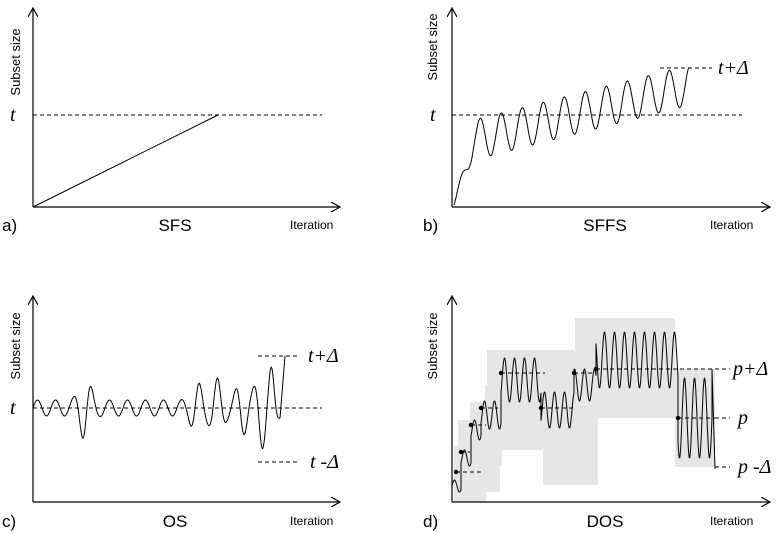 This screenshot has height=534, width=780. I want to click on method-name: OS, so click(175, 521).